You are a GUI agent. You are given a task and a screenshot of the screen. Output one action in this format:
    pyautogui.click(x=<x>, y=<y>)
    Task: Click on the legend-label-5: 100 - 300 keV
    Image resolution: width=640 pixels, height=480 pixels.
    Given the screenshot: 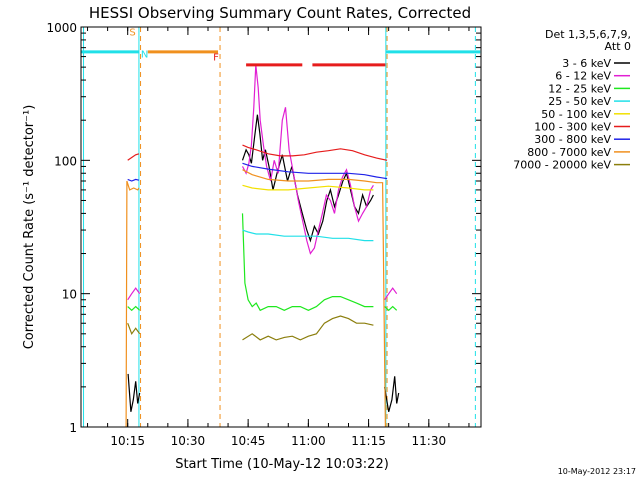 What is the action you would take?
    pyautogui.click(x=572, y=127)
    